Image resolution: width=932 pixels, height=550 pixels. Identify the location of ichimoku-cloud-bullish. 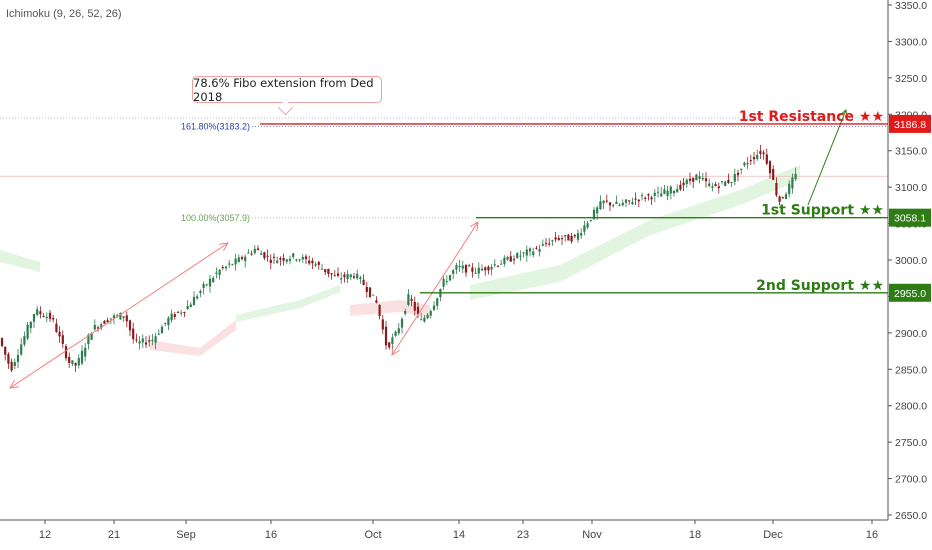
(635, 232).